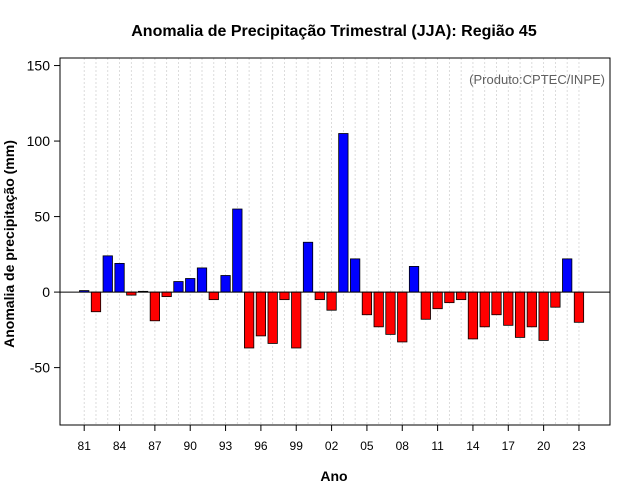 Image resolution: width=640 pixels, height=500 pixels. Describe the element at coordinates (579, 307) in the screenshot. I see `bar-2023` at that location.